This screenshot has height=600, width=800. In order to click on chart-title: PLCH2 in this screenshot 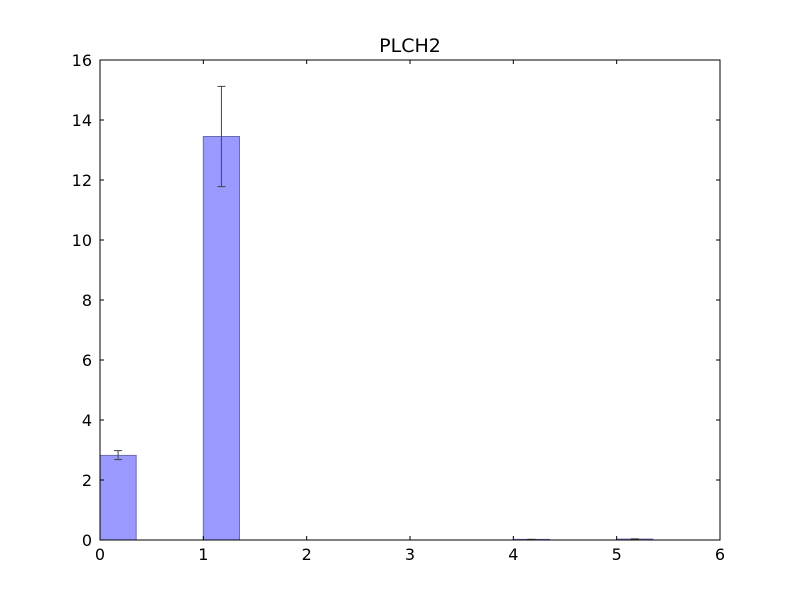, I will do `click(410, 46)`.